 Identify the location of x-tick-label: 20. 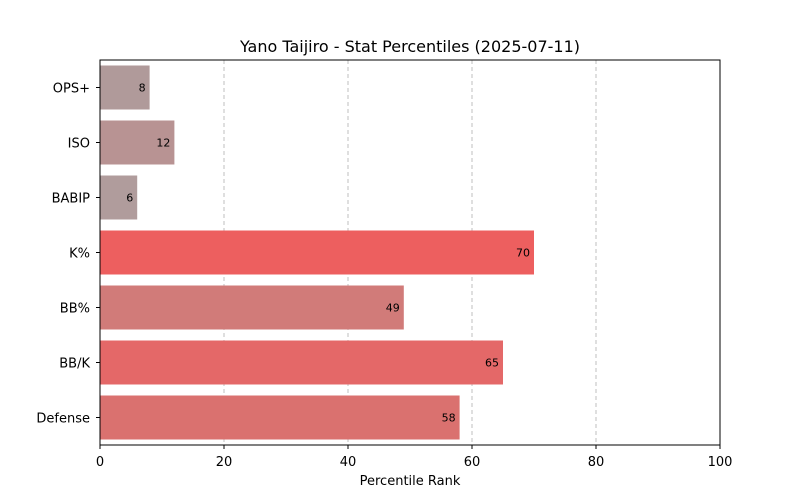
(224, 462).